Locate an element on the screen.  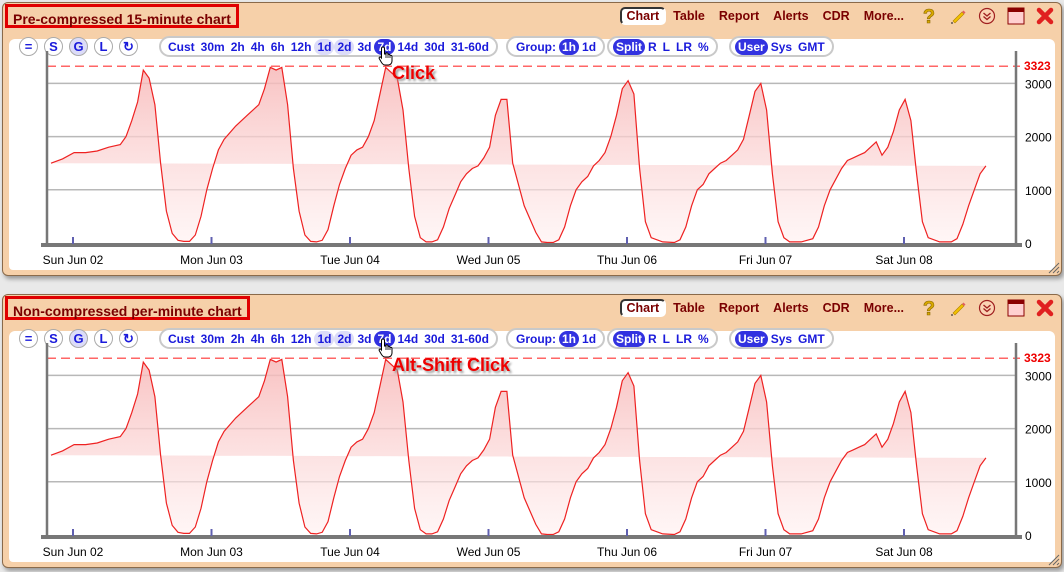
timezone-group: User Sys GMT is located at coordinates (781, 338).